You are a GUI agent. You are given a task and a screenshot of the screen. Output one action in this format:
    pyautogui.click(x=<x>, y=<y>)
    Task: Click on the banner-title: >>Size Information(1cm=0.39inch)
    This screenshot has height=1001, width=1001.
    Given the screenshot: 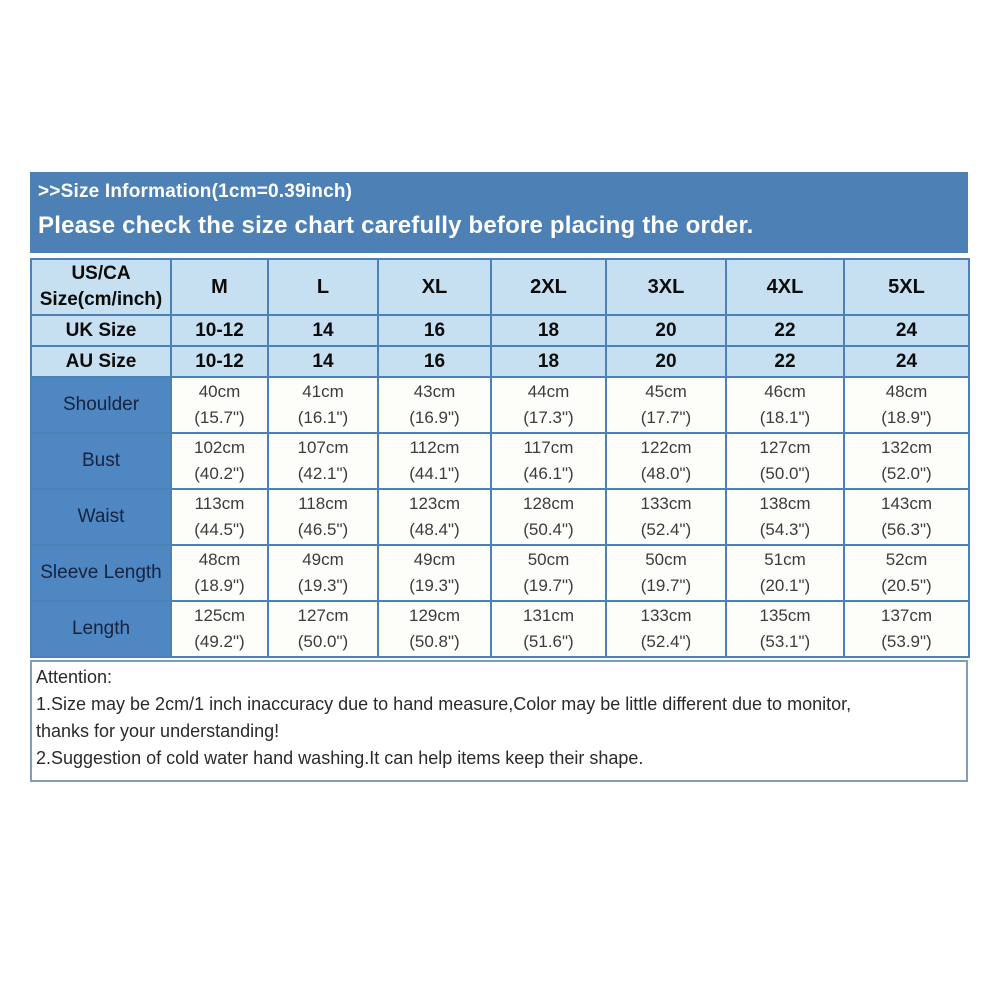 What is the action you would take?
    pyautogui.click(x=195, y=191)
    